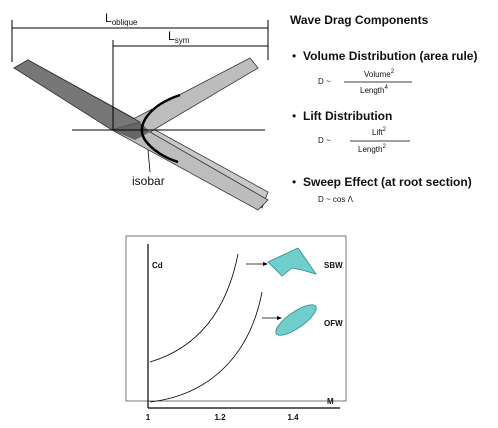  I want to click on formula-den: Length4, so click(374, 90).